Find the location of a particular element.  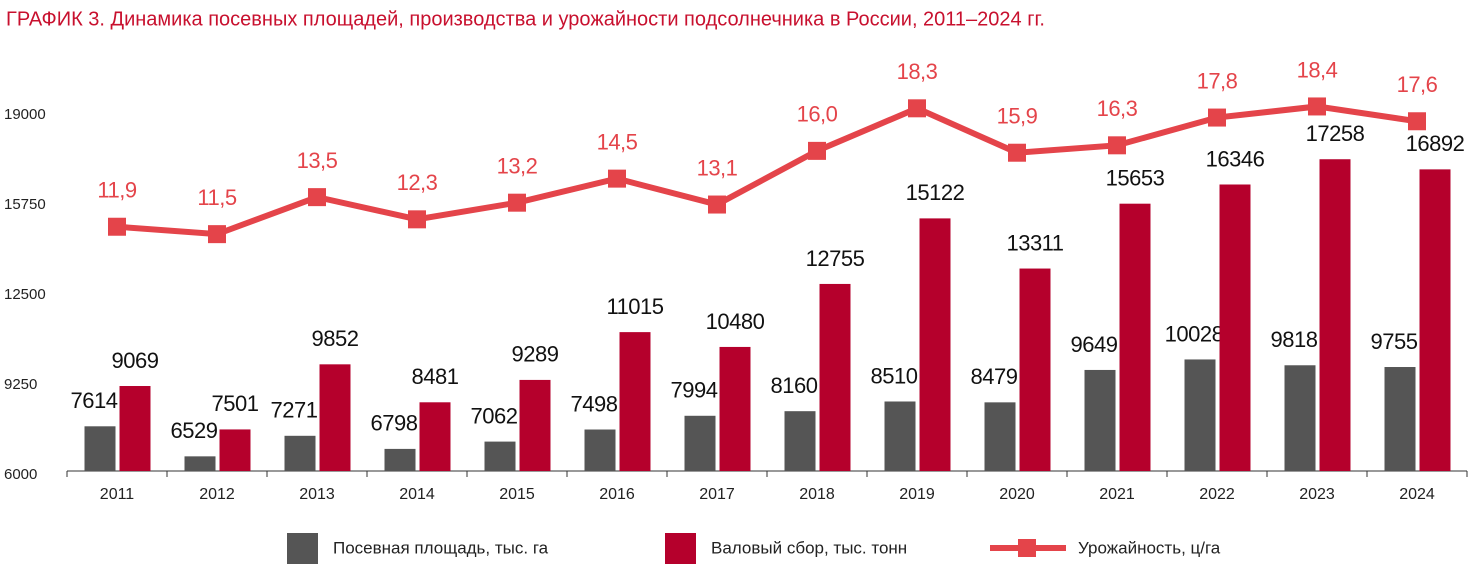

value-label: 12755 is located at coordinates (835, 258).